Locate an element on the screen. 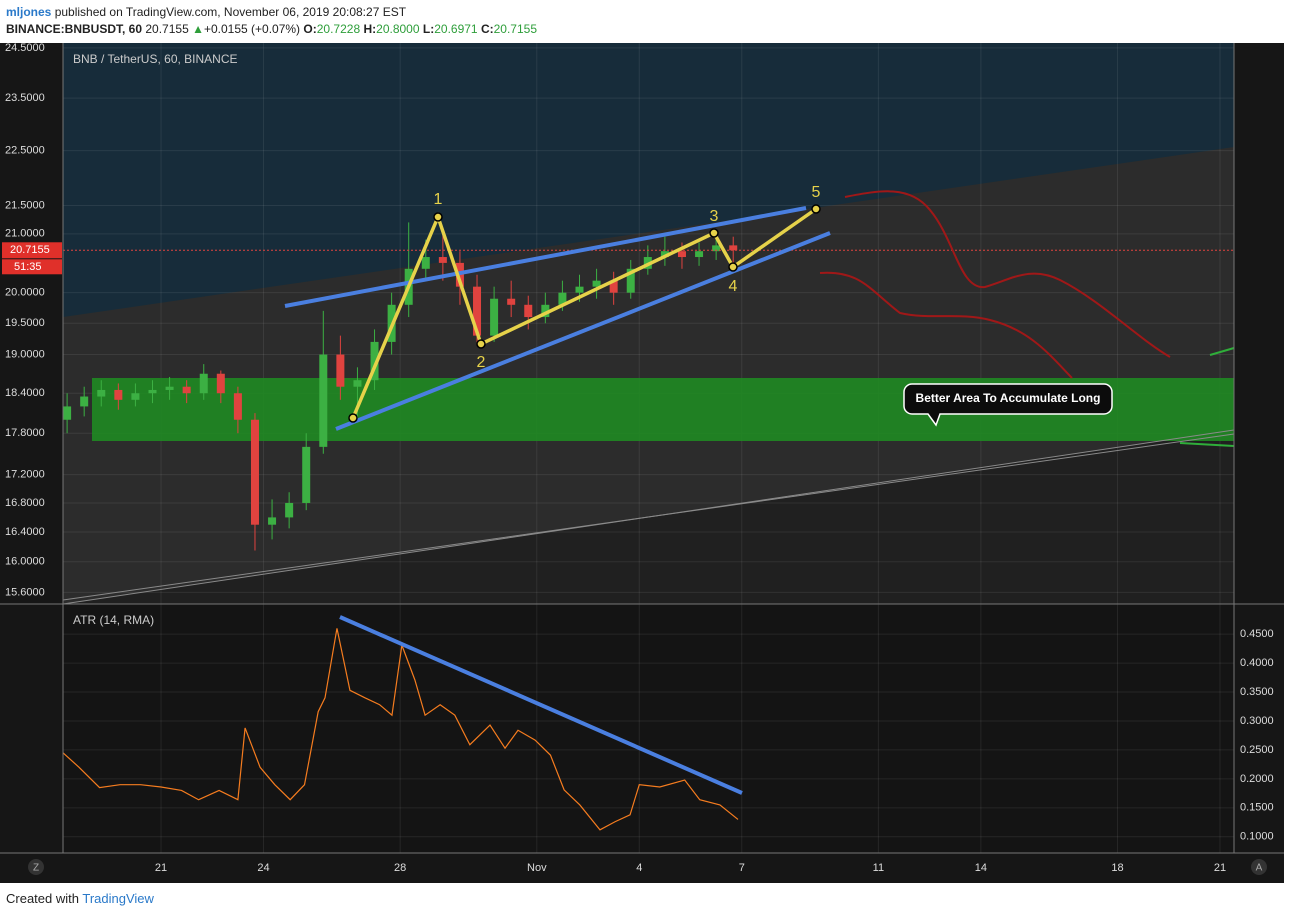 The height and width of the screenshot is (917, 1292). y-tick-label: 18.4000 is located at coordinates (25, 393).